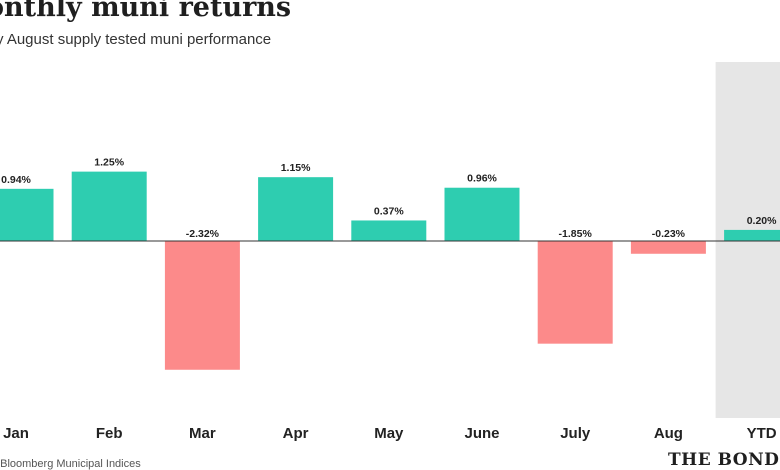  Describe the element at coordinates (389, 230) in the screenshot. I see `bar-may` at that location.